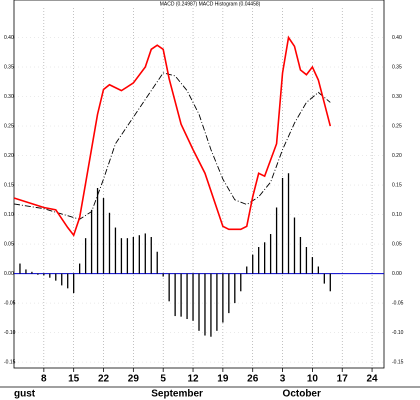 The height and width of the screenshot is (400, 420). Describe the element at coordinates (313, 379) in the screenshot. I see `x-tick-label: 10` at that location.